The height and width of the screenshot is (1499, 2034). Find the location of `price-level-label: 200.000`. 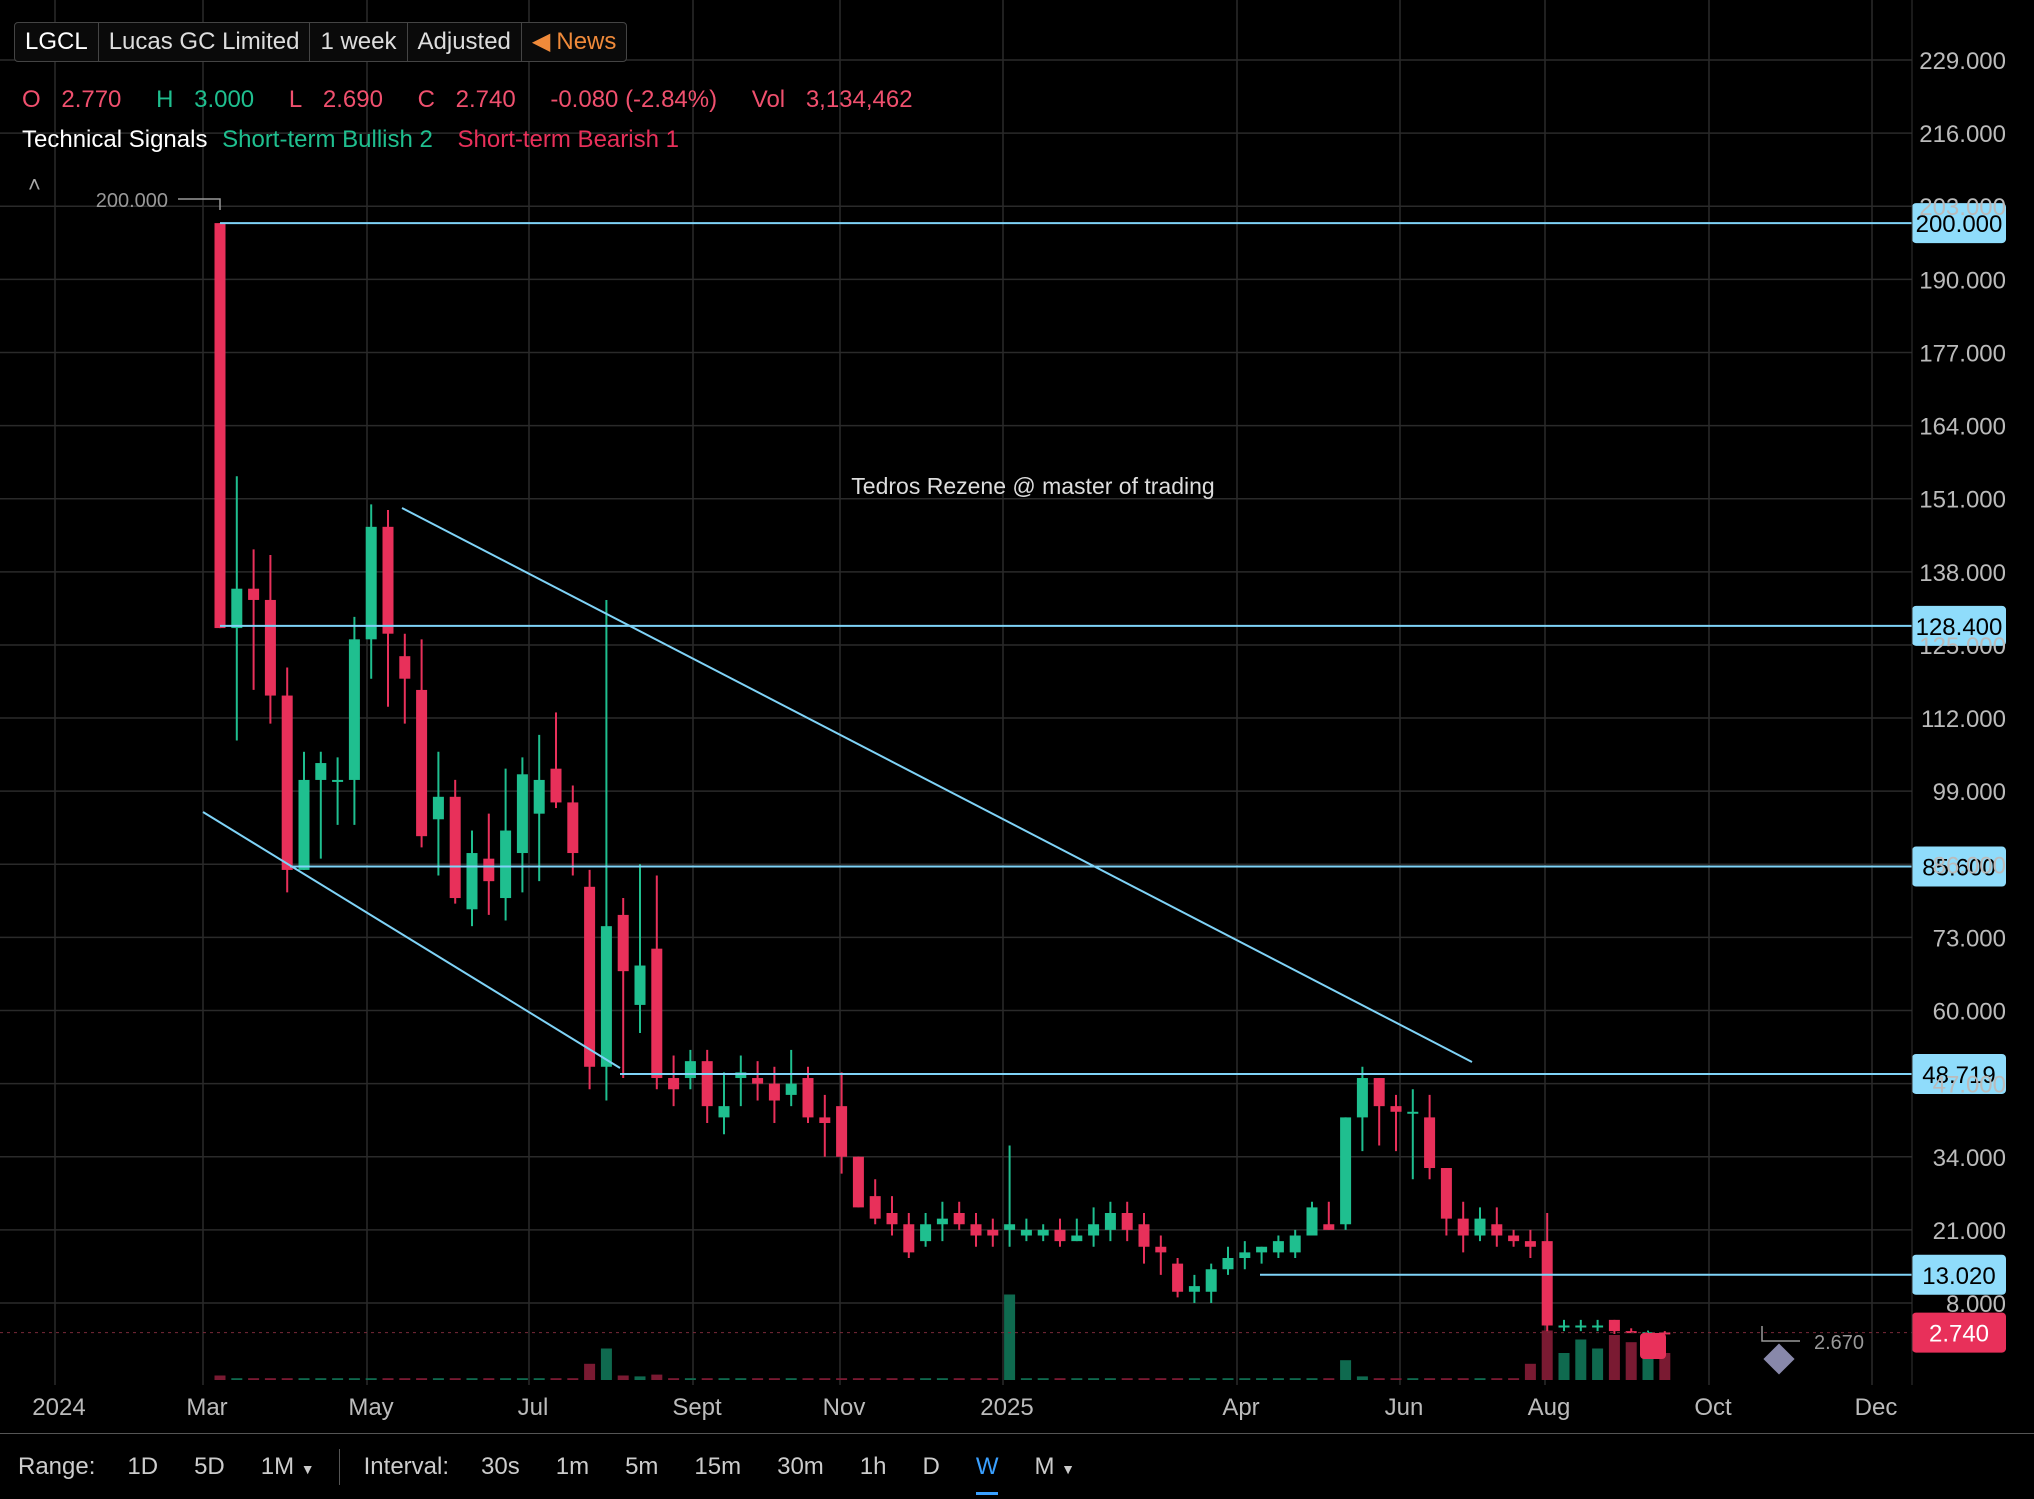

price-level-label: 200.000 is located at coordinates (1959, 224).